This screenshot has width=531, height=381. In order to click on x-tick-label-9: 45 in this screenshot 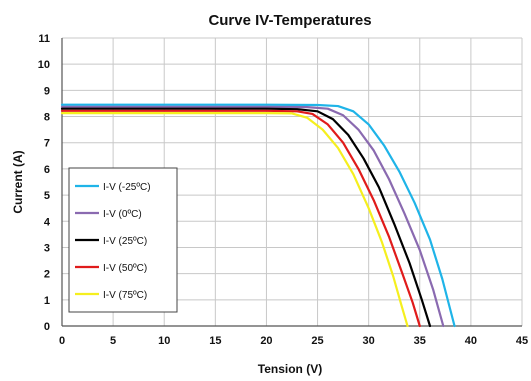, I will do `click(522, 341)`.